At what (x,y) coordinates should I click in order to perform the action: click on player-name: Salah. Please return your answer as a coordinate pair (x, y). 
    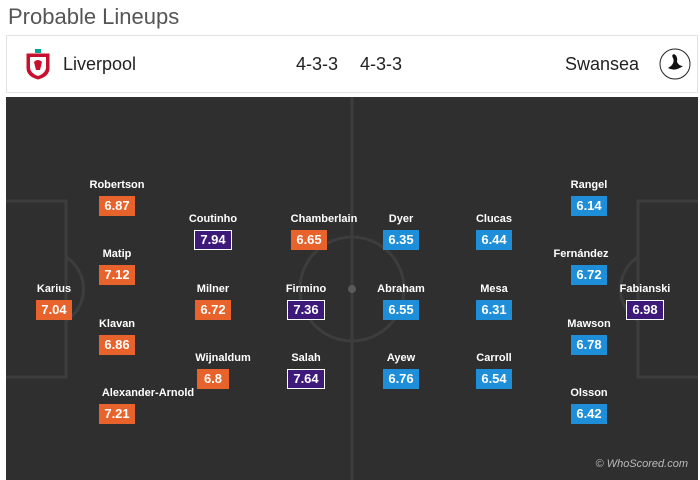
    Looking at the image, I should click on (306, 358).